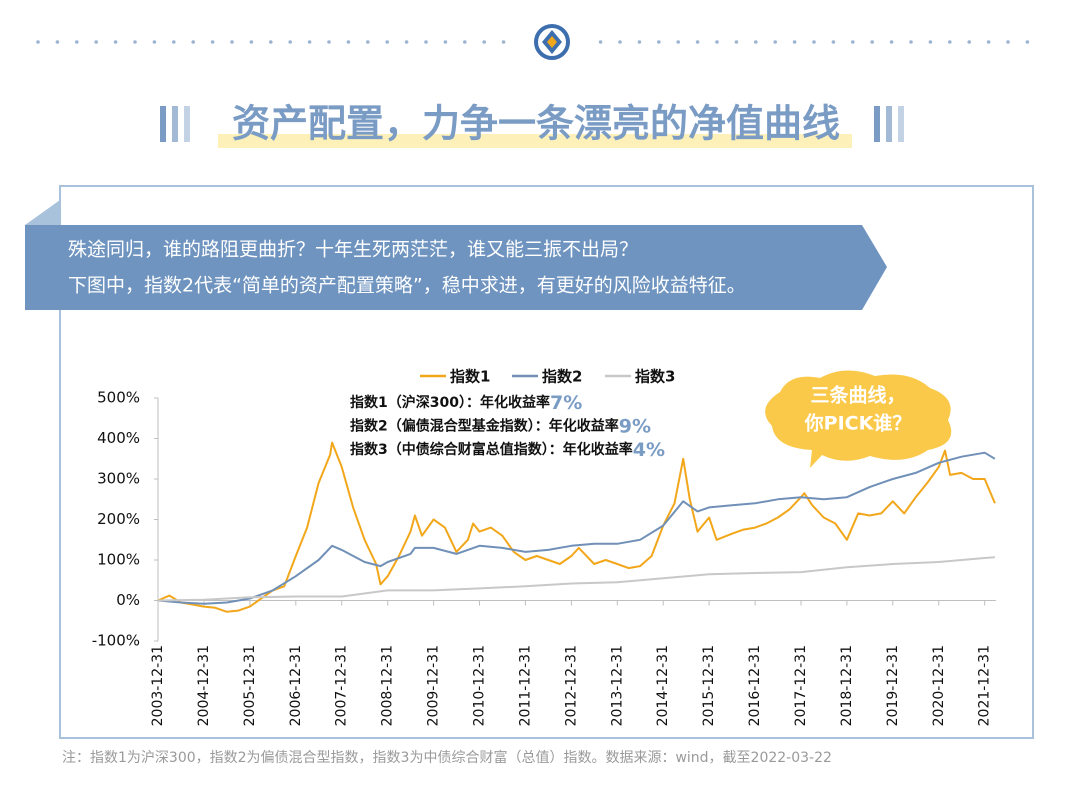 The height and width of the screenshot is (786, 1080). I want to click on annotation-text: 指数2（偏债混合型基金指数）：年化收益率, so click(484, 426).